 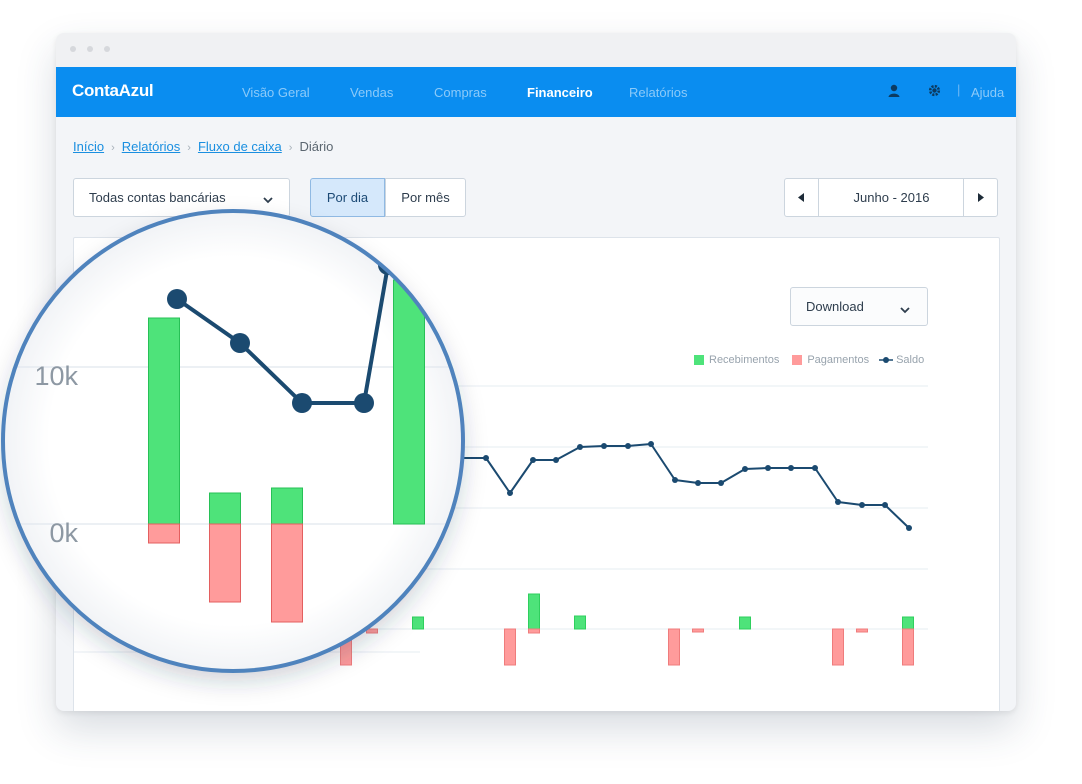 What do you see at coordinates (460, 92) in the screenshot?
I see `nav-compras: Compras` at bounding box center [460, 92].